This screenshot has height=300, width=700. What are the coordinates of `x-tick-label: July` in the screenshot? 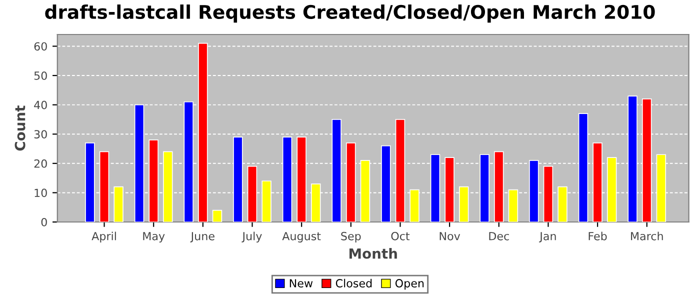 It's located at (252, 237).